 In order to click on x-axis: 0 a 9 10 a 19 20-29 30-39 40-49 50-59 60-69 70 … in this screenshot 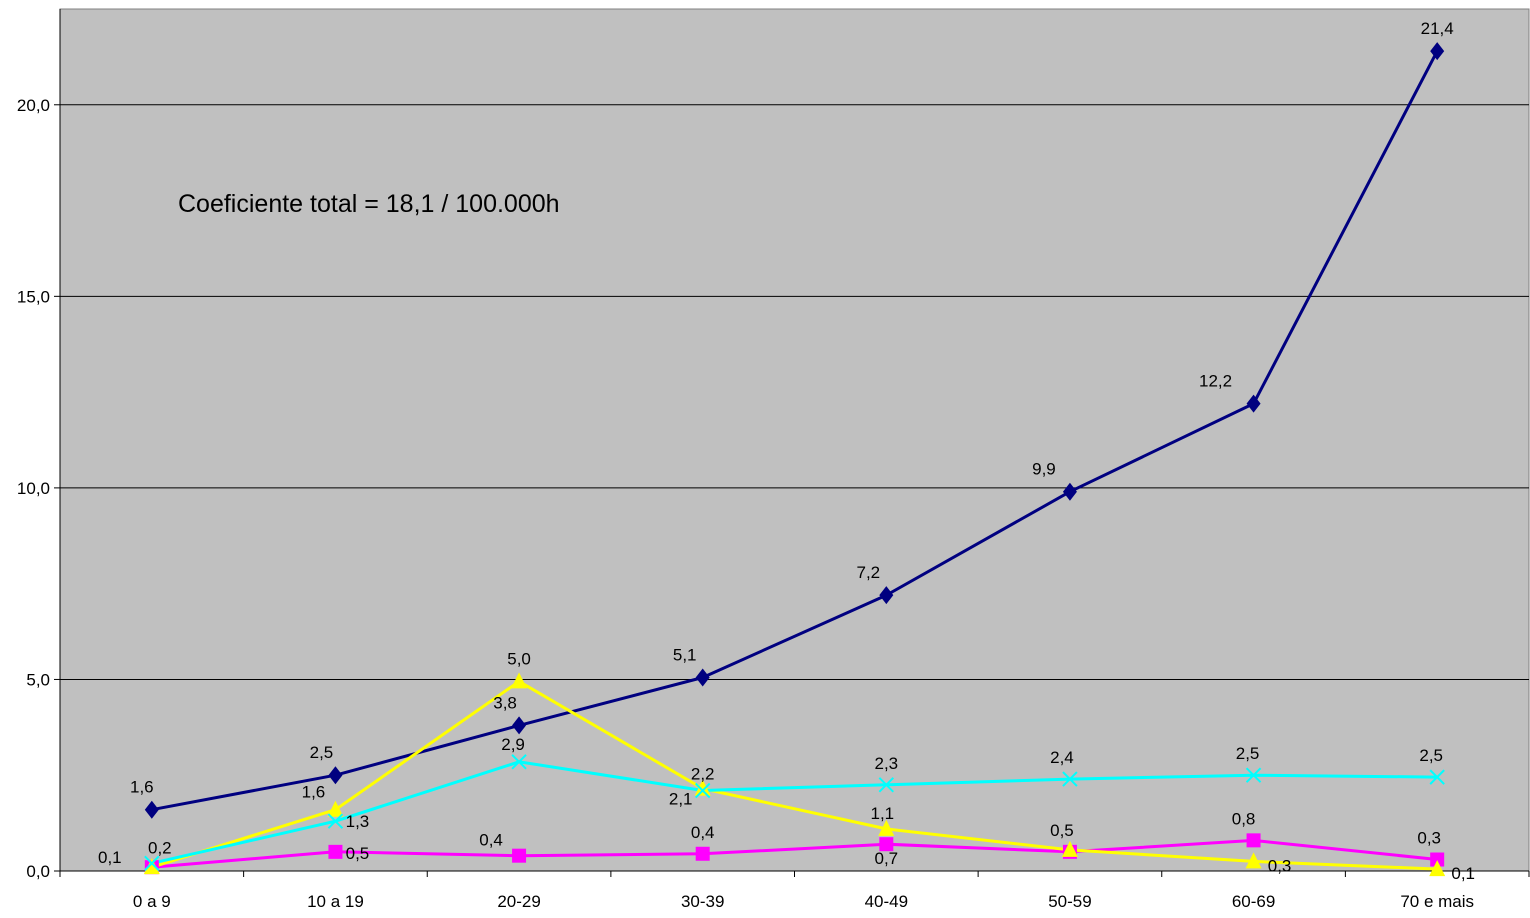, I will do `click(794, 890)`.